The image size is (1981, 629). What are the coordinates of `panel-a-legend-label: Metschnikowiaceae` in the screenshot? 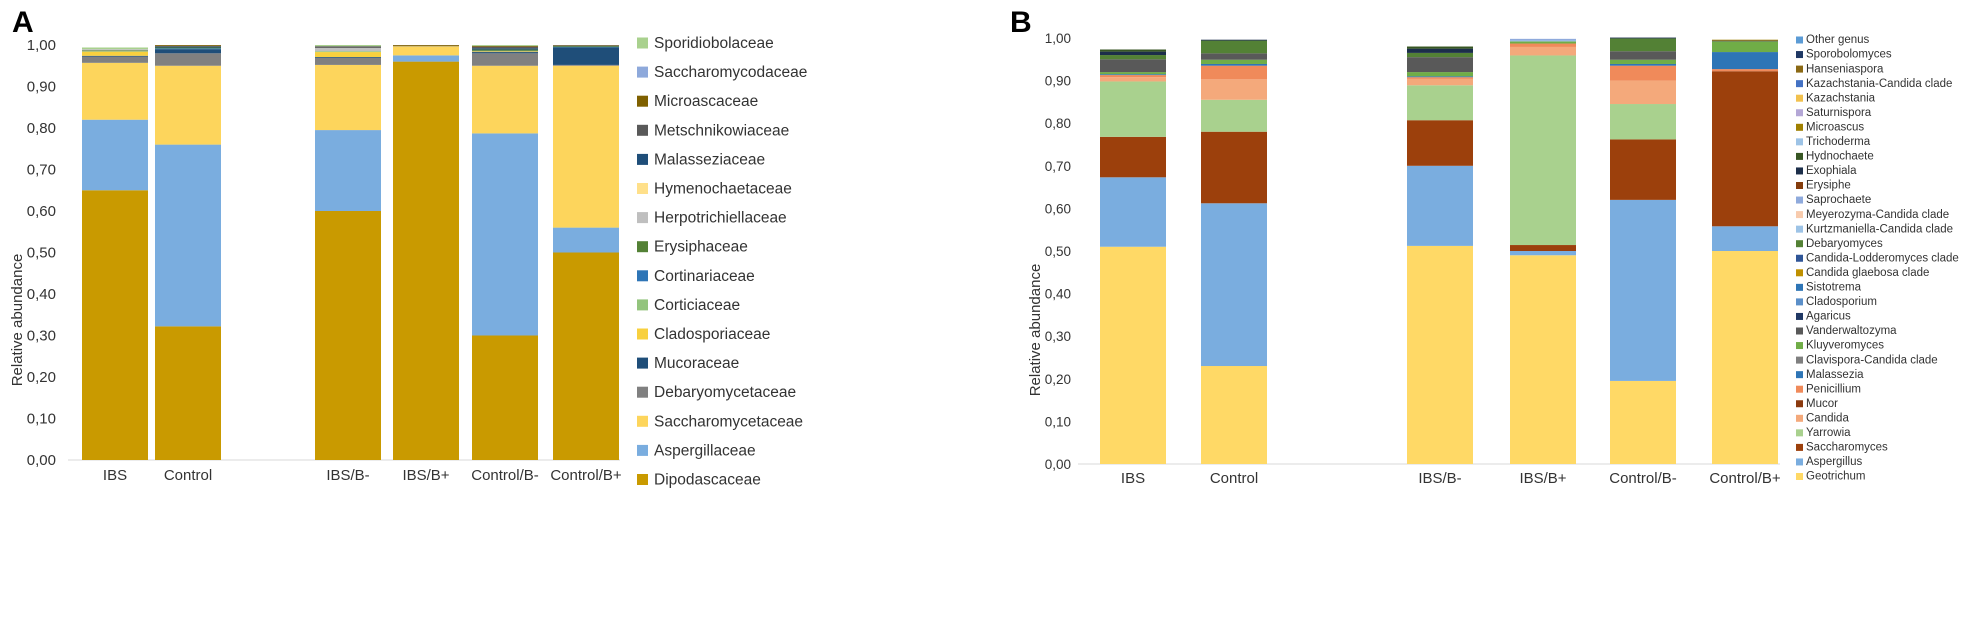 It's located at (721, 130).